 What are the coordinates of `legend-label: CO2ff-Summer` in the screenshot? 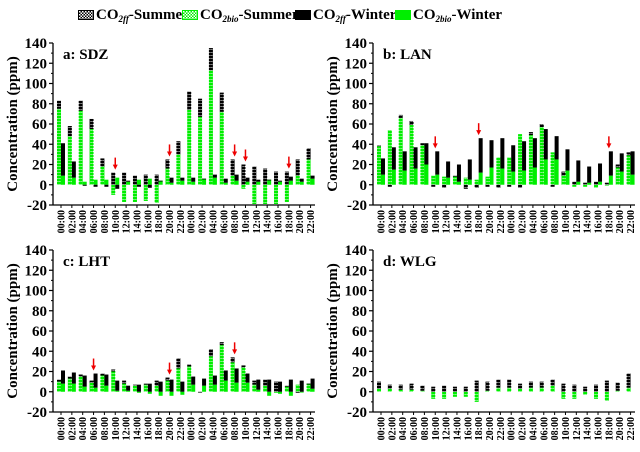 It's located at (142, 15).